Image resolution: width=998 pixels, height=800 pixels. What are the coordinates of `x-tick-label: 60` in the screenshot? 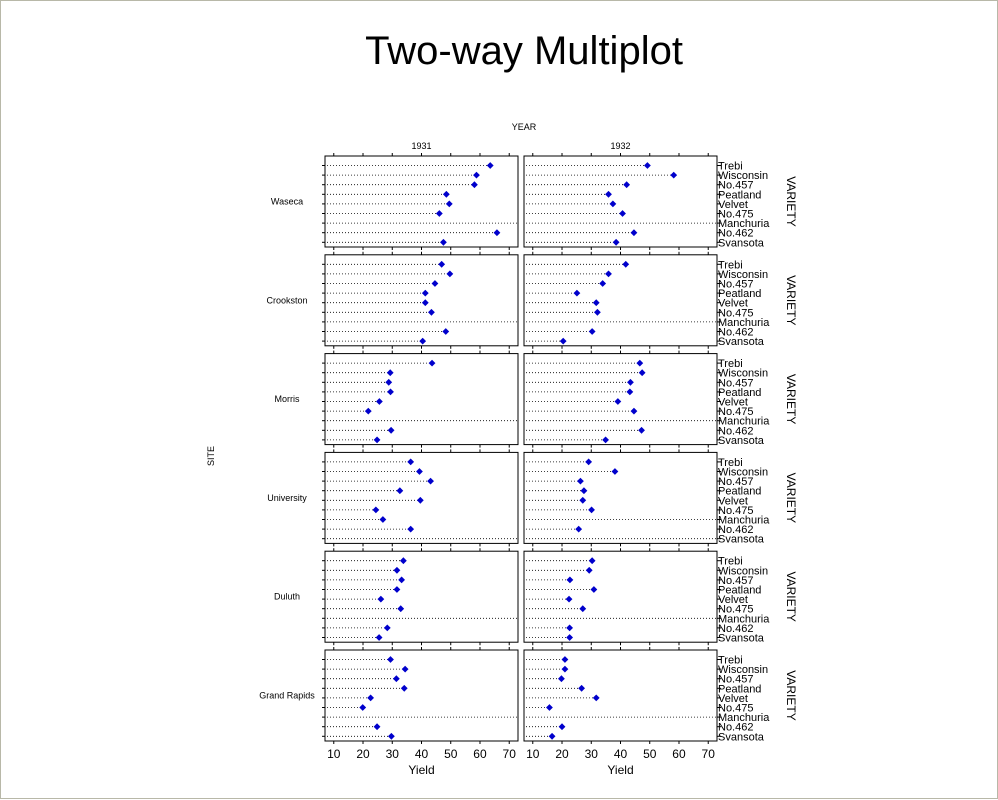 It's located at (480, 754).